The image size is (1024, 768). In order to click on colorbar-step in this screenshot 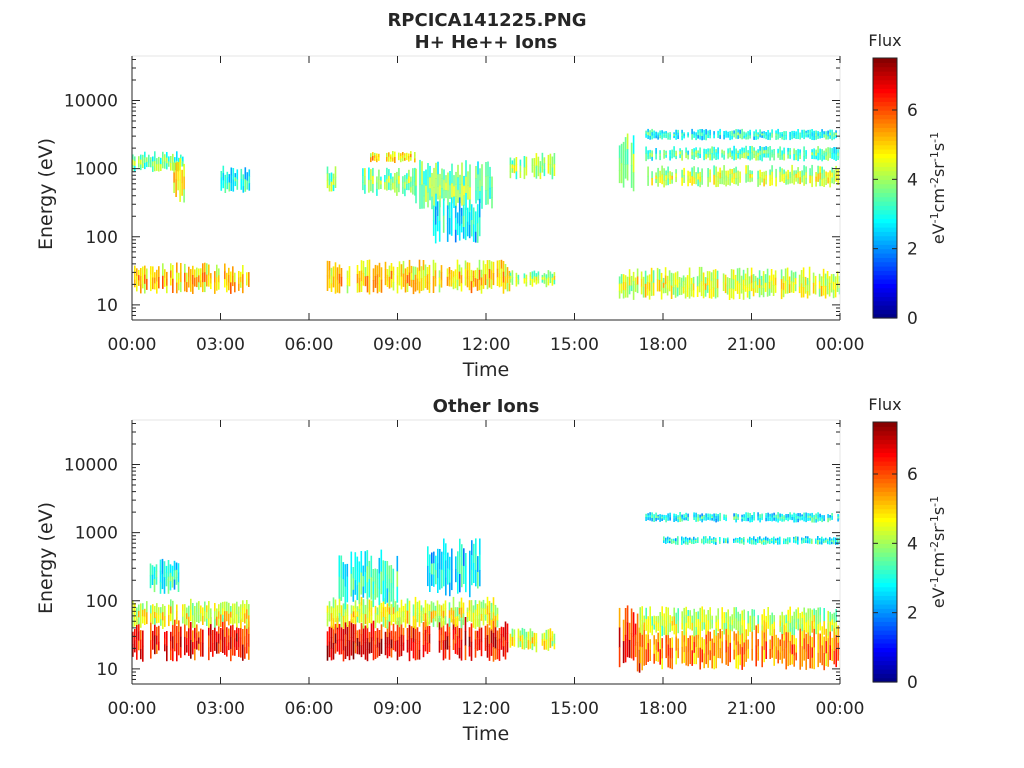, I will do `click(885, 303)`.